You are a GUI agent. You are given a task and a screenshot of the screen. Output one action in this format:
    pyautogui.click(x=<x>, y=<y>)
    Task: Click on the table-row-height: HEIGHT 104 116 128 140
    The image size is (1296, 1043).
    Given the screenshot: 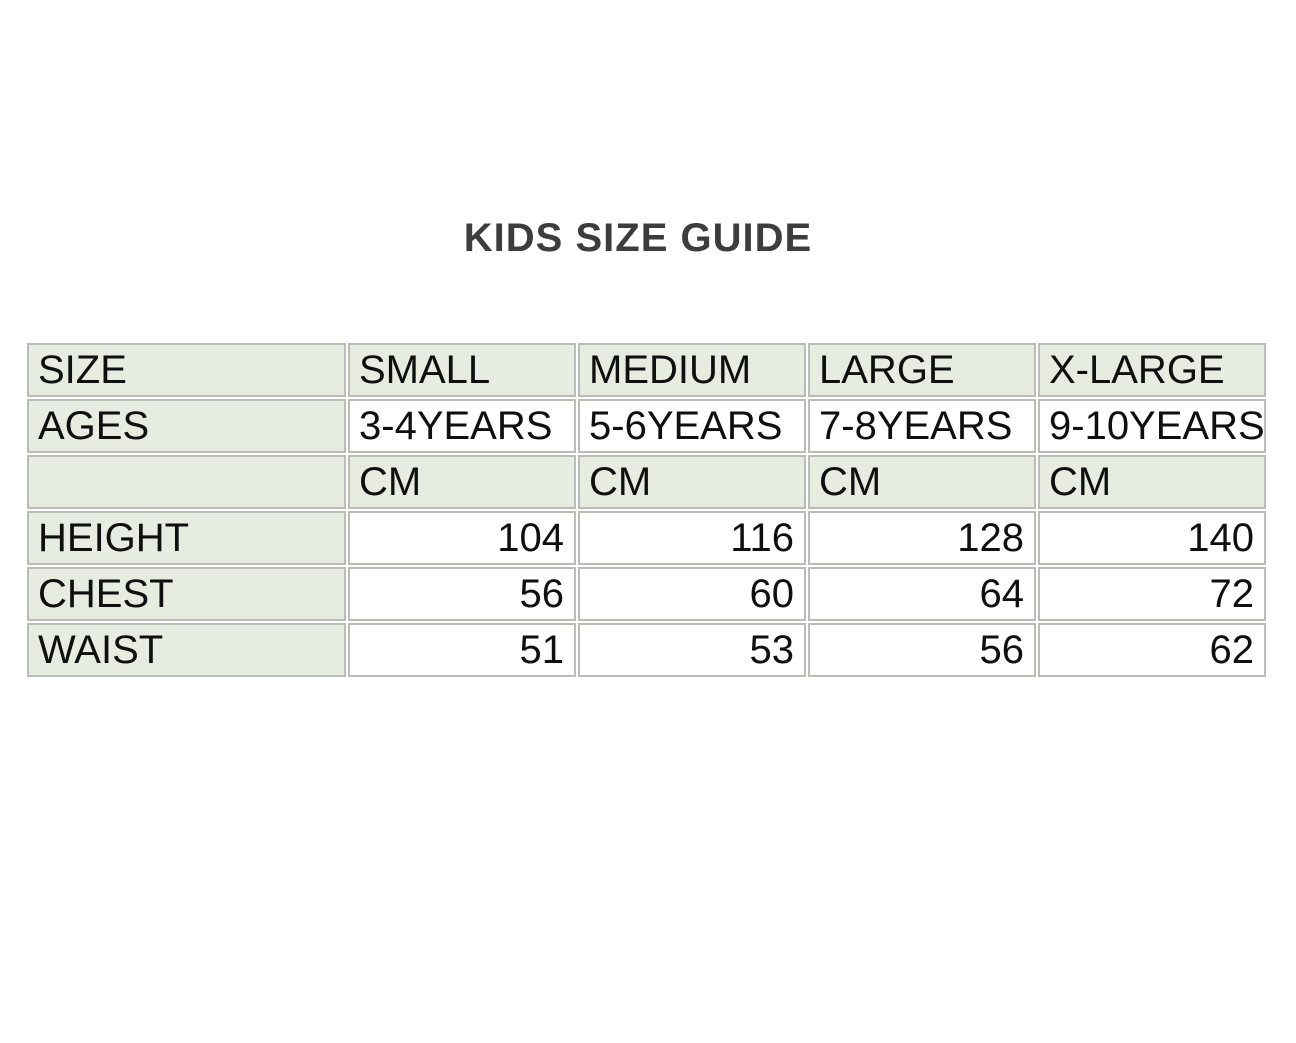 What is the action you would take?
    pyautogui.click(x=646, y=538)
    